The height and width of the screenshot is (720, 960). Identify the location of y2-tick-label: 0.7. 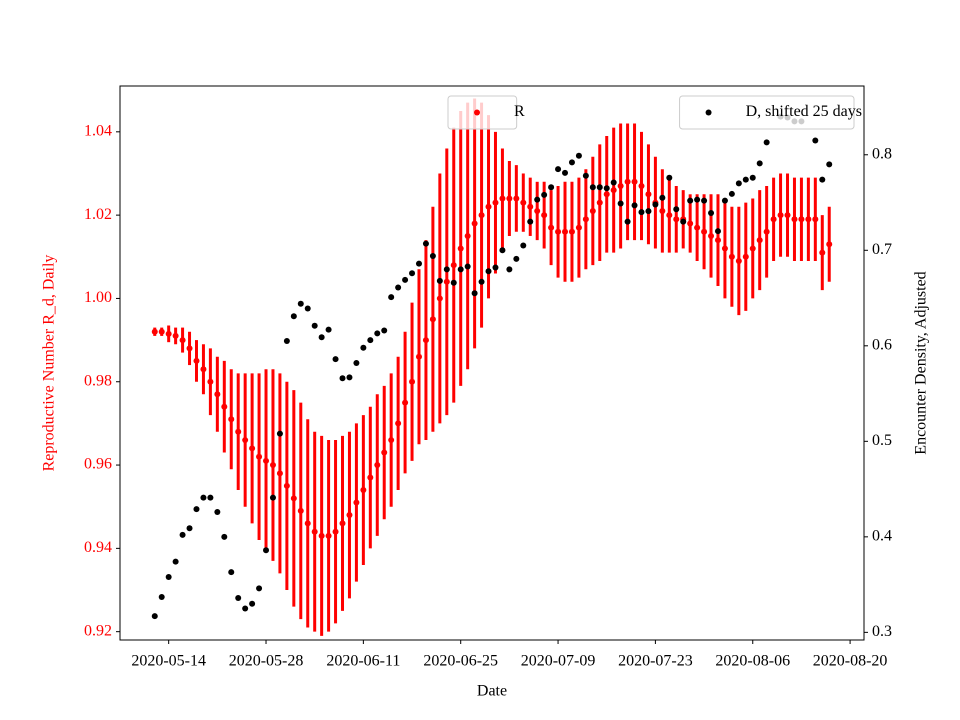
(882, 249).